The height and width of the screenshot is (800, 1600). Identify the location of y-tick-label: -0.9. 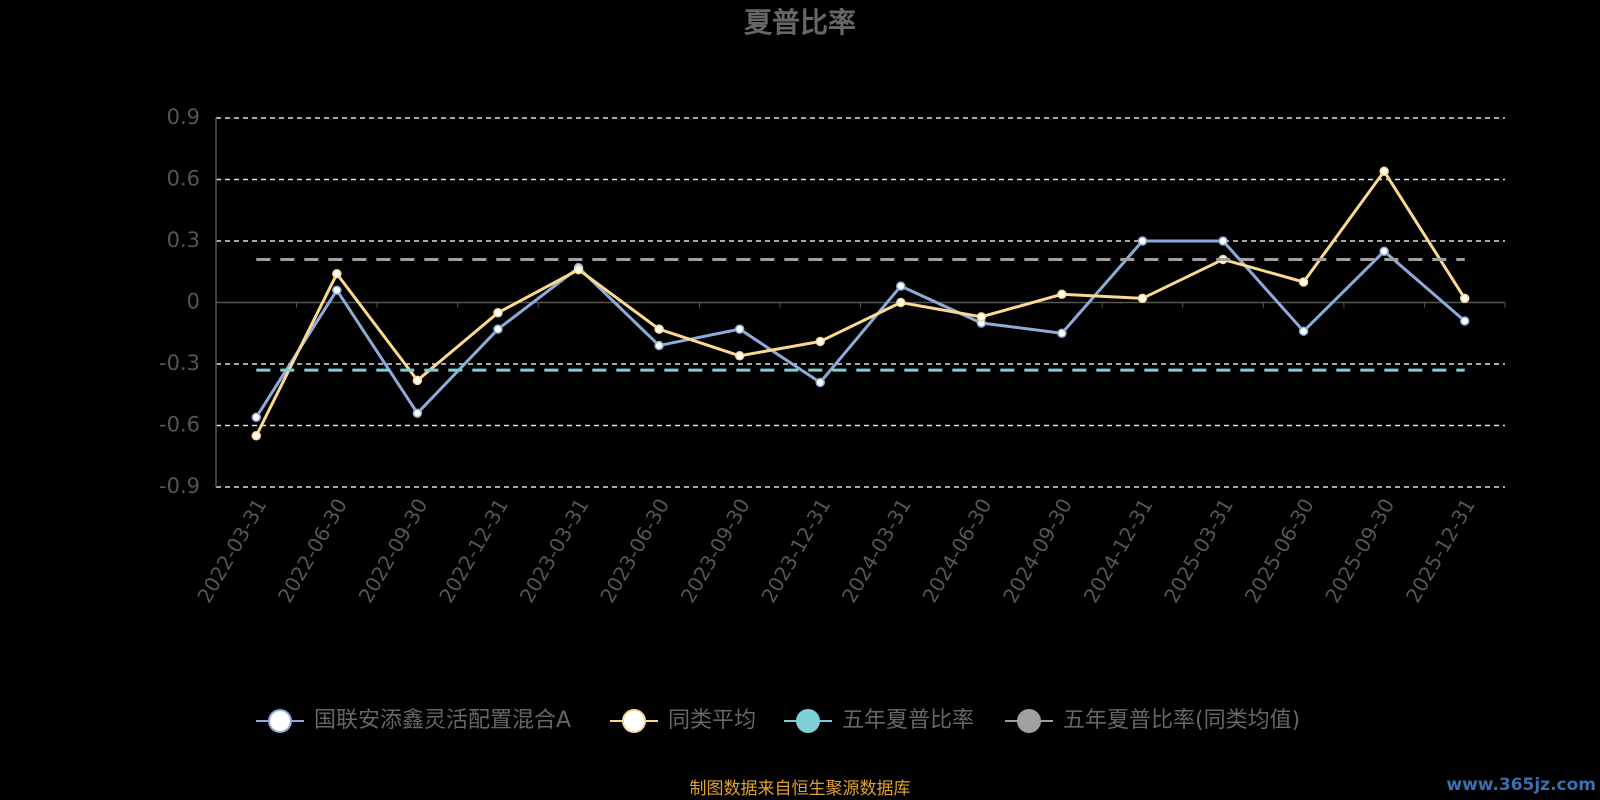
(179, 486).